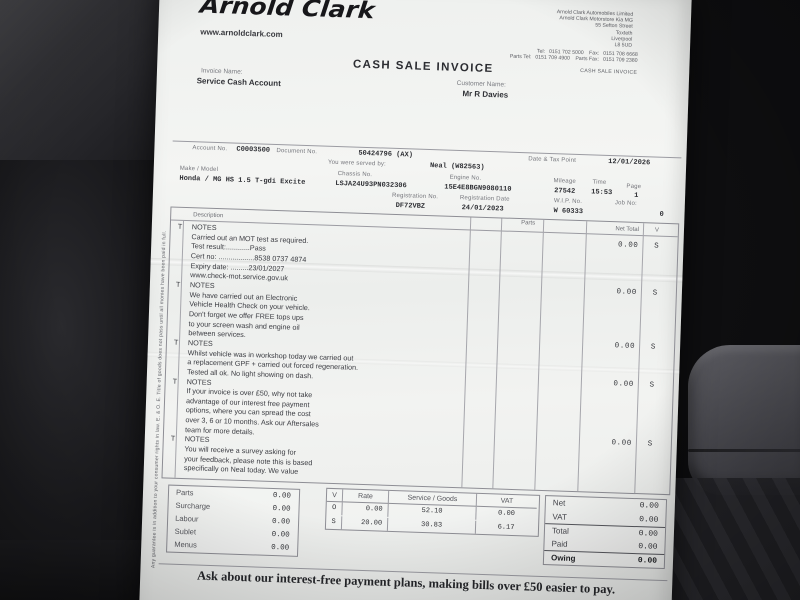 The height and width of the screenshot is (600, 800). I want to click on charge-label: Parts, so click(184, 492).